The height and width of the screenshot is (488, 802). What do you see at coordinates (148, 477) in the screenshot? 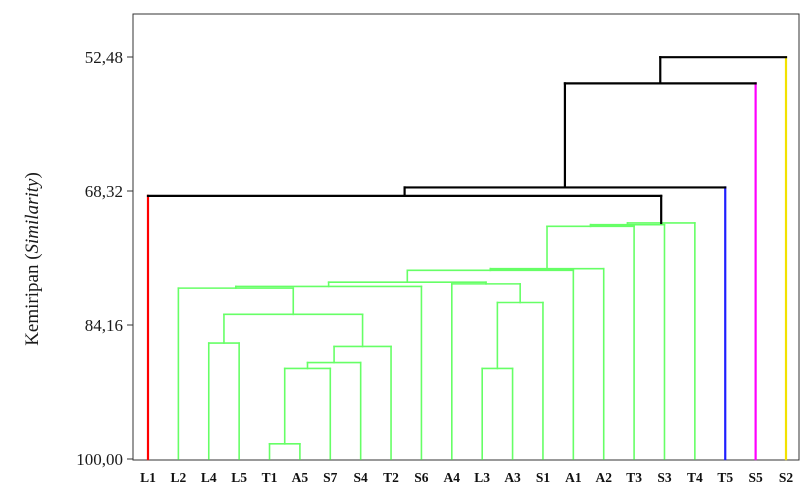
I see `leaf-label-l1: L1` at bounding box center [148, 477].